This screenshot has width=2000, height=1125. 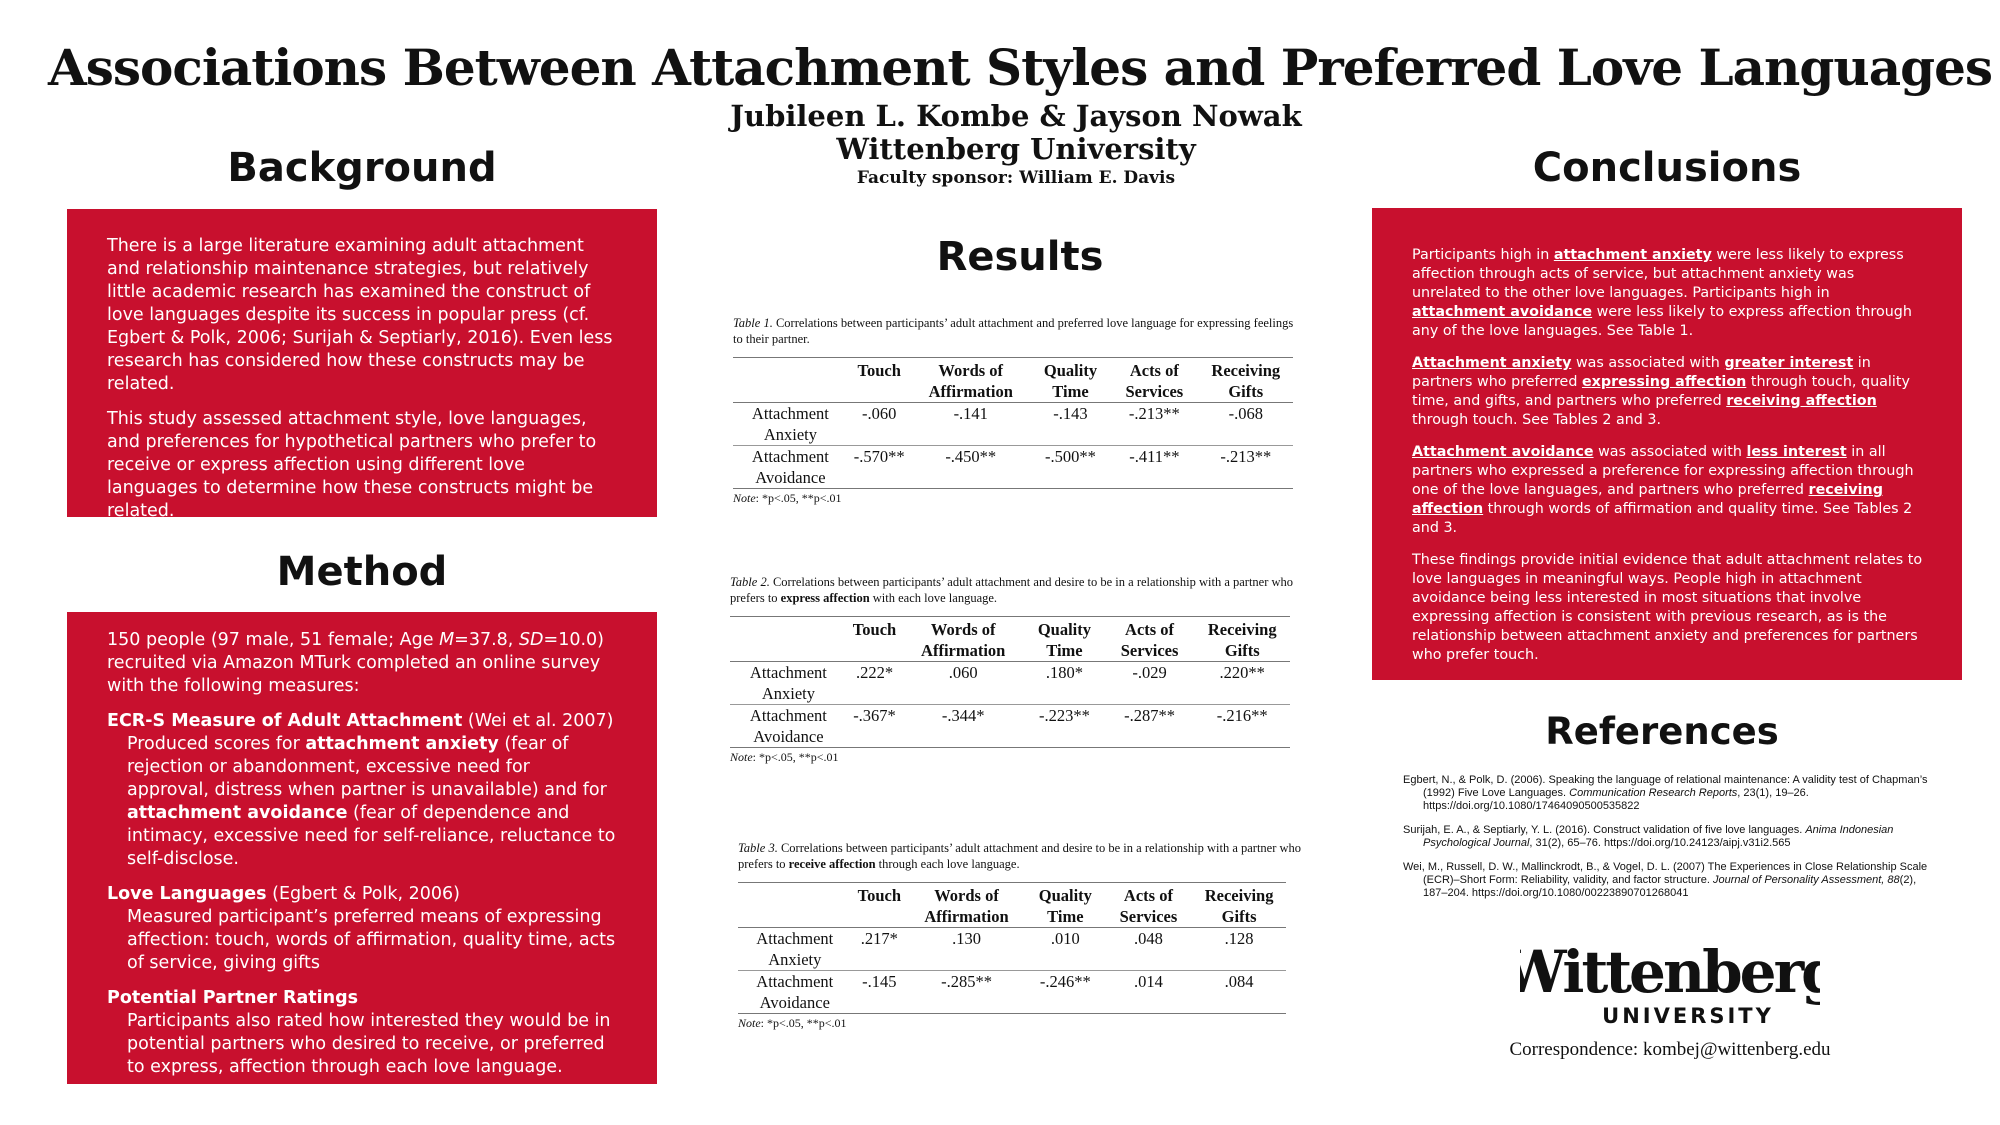 I want to click on table-2-note: Note: *p<.05, **p<.01, so click(x=784, y=757).